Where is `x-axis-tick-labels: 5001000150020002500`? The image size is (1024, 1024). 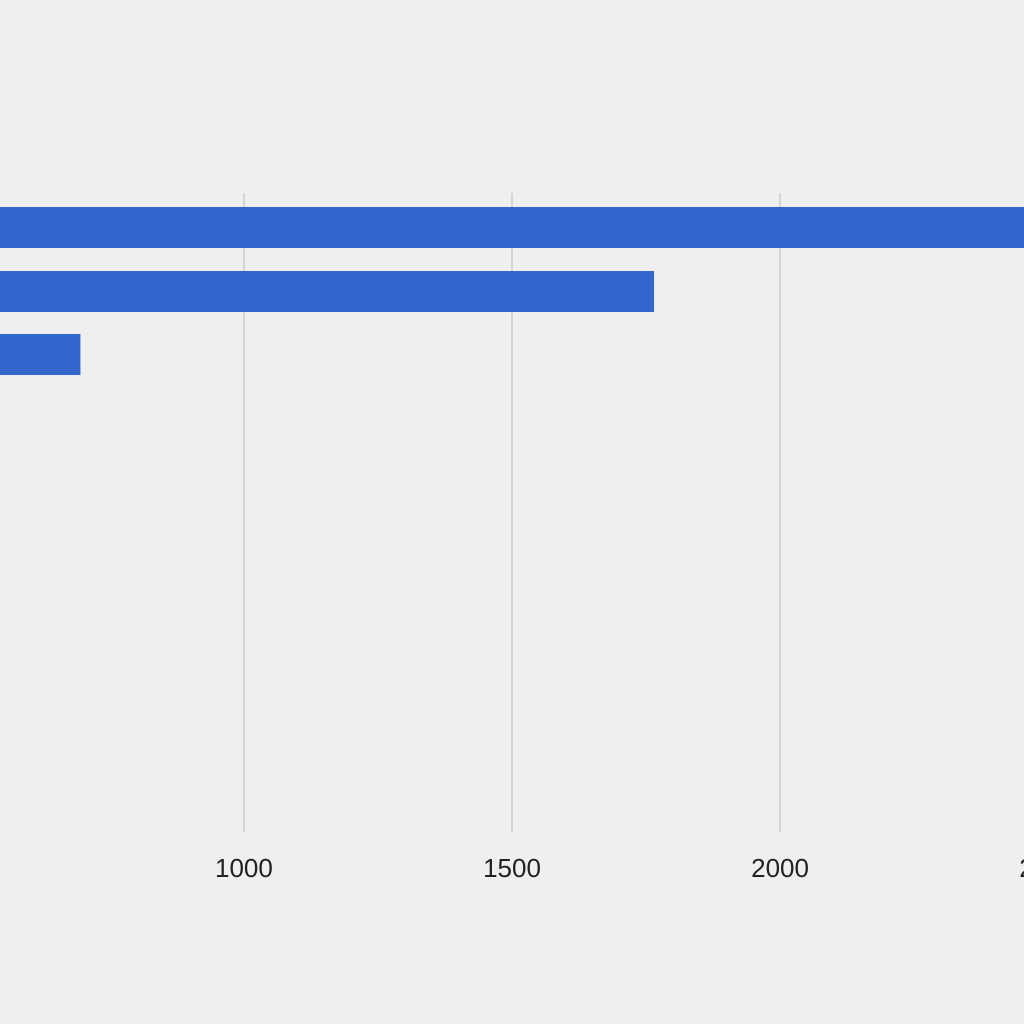
x-axis-tick-labels: 5001000150020002500 is located at coordinates (619, 868).